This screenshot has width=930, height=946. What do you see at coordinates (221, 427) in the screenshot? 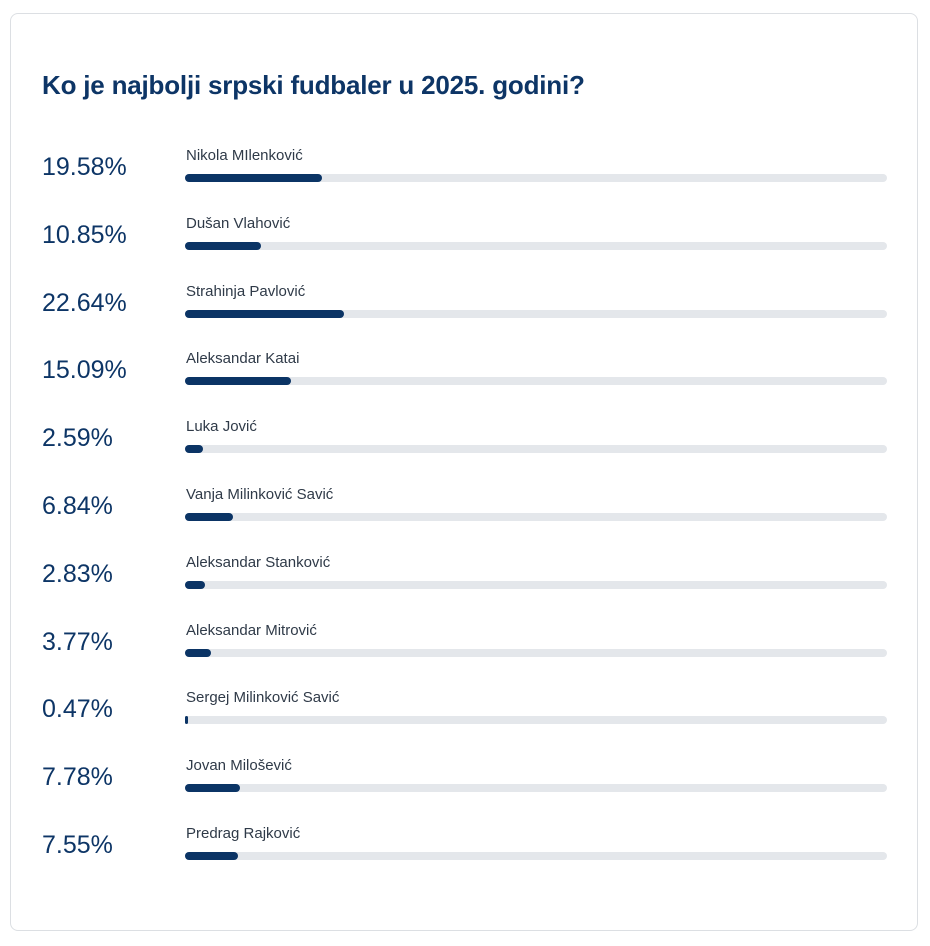
I see `option-label: Luka Jović` at bounding box center [221, 427].